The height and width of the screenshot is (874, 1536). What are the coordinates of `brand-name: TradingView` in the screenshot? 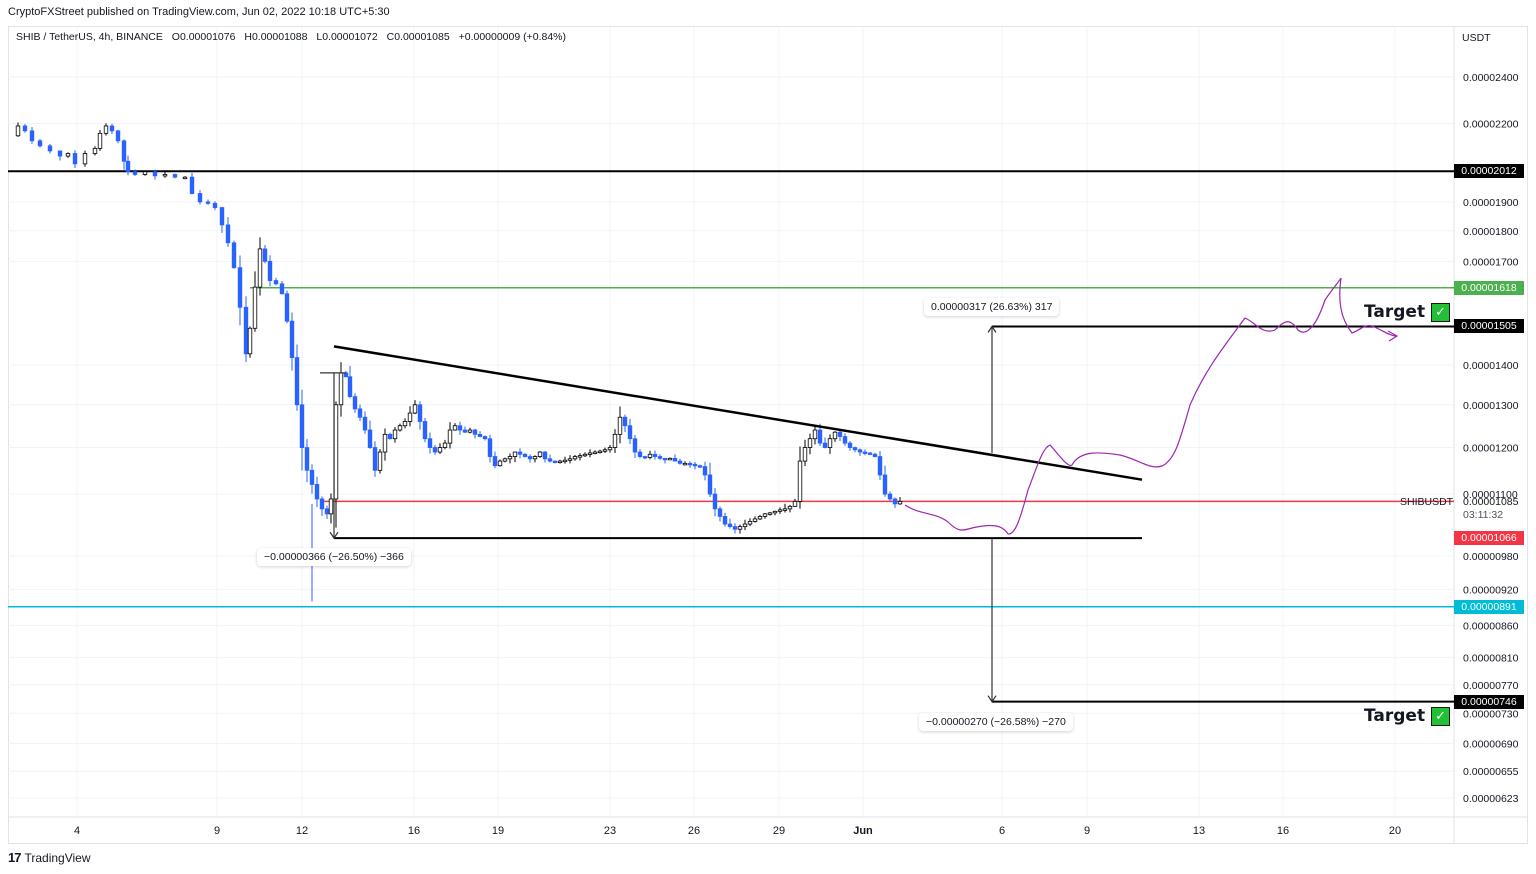 It's located at (57, 857).